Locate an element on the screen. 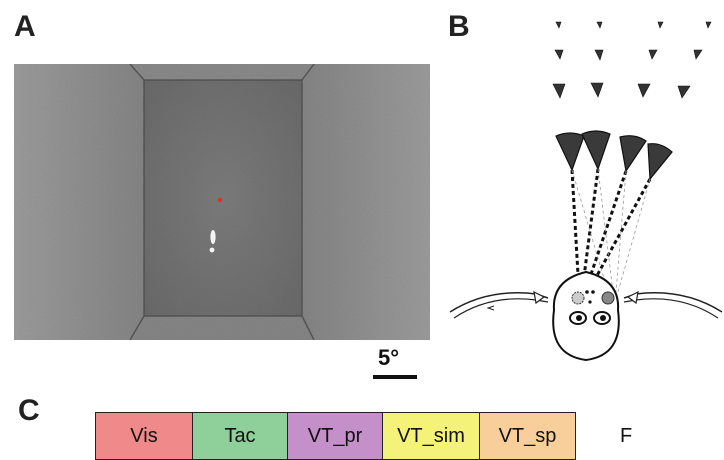  stimulus-marker is located at coordinates (212, 241).